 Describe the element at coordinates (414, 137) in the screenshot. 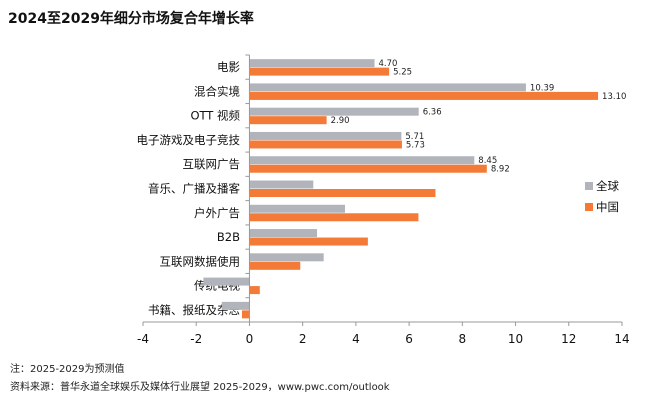

I see `data-label: 5.71` at that location.